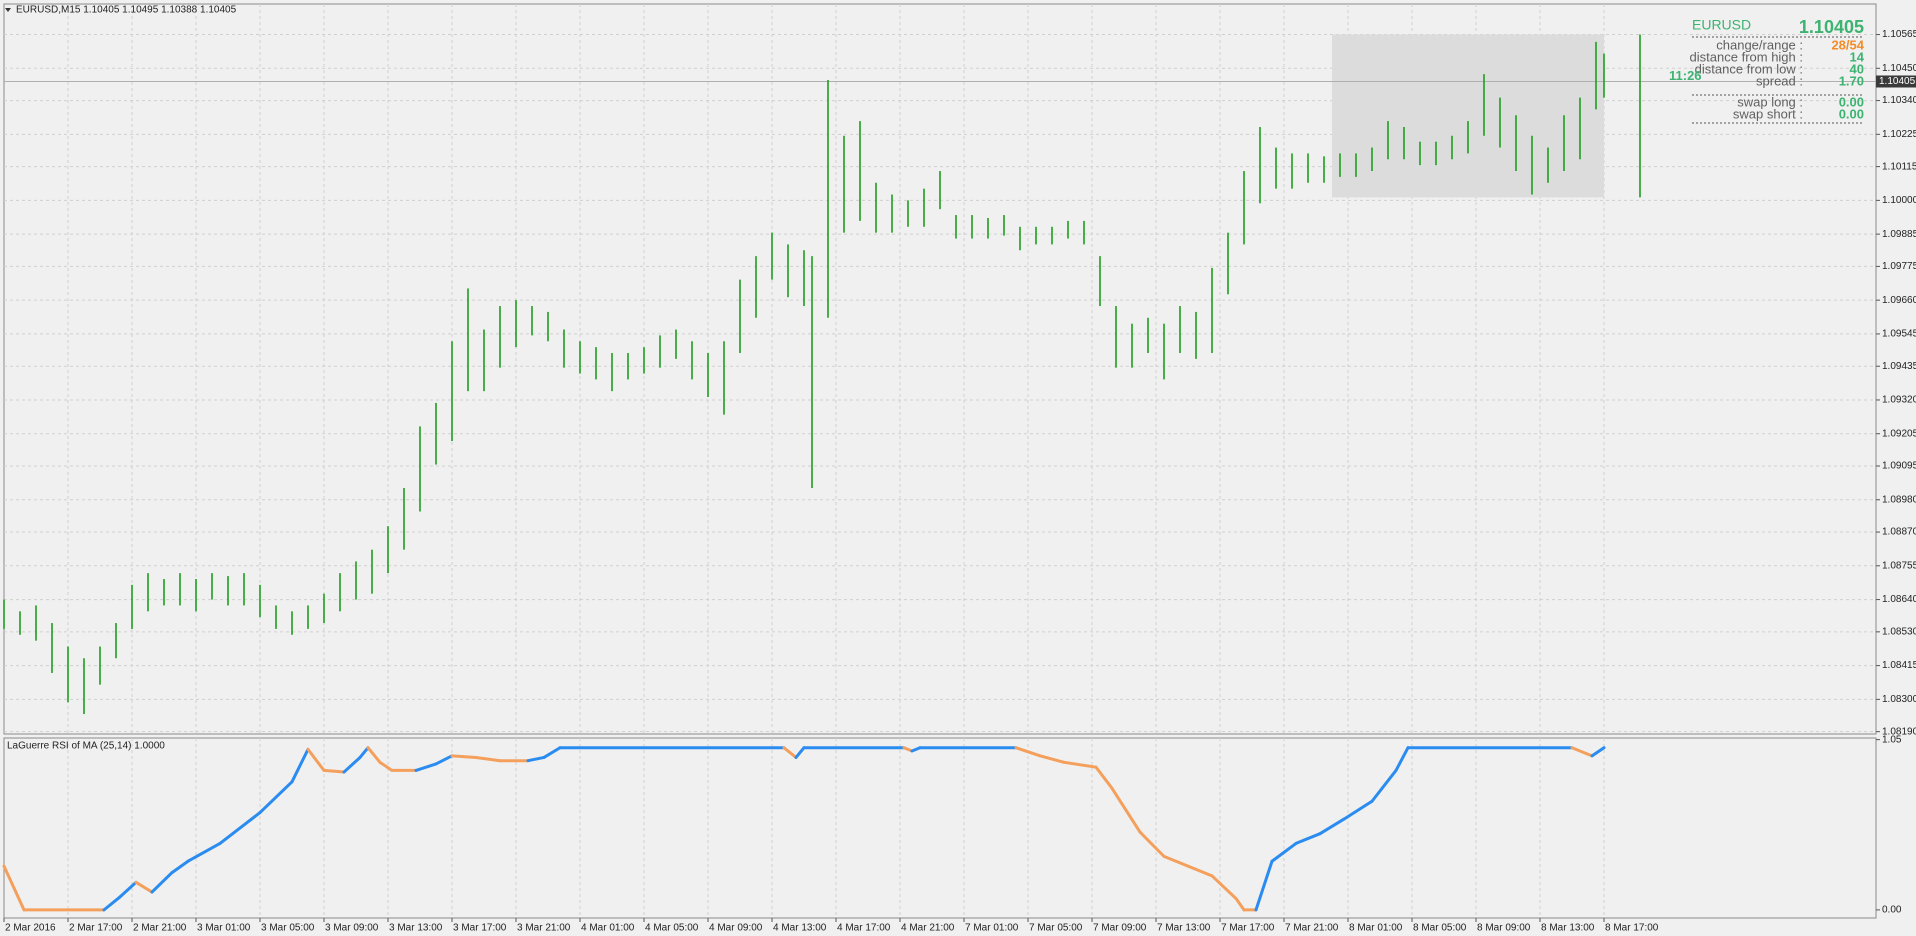  Describe the element at coordinates (1899, 334) in the screenshot. I see `y-tick-label: 1.09545` at that location.